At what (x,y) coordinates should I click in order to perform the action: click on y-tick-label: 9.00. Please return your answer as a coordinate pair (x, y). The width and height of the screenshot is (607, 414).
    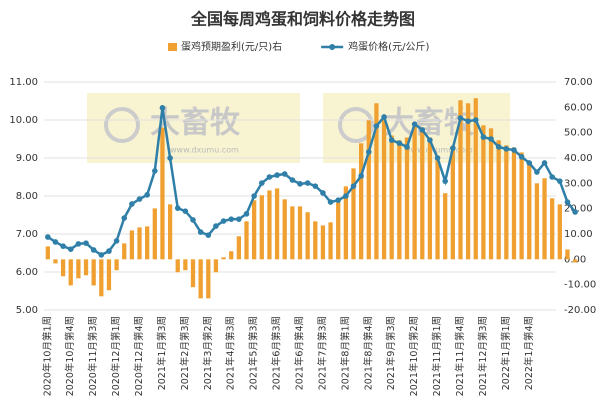
    Looking at the image, I should click on (27, 158).